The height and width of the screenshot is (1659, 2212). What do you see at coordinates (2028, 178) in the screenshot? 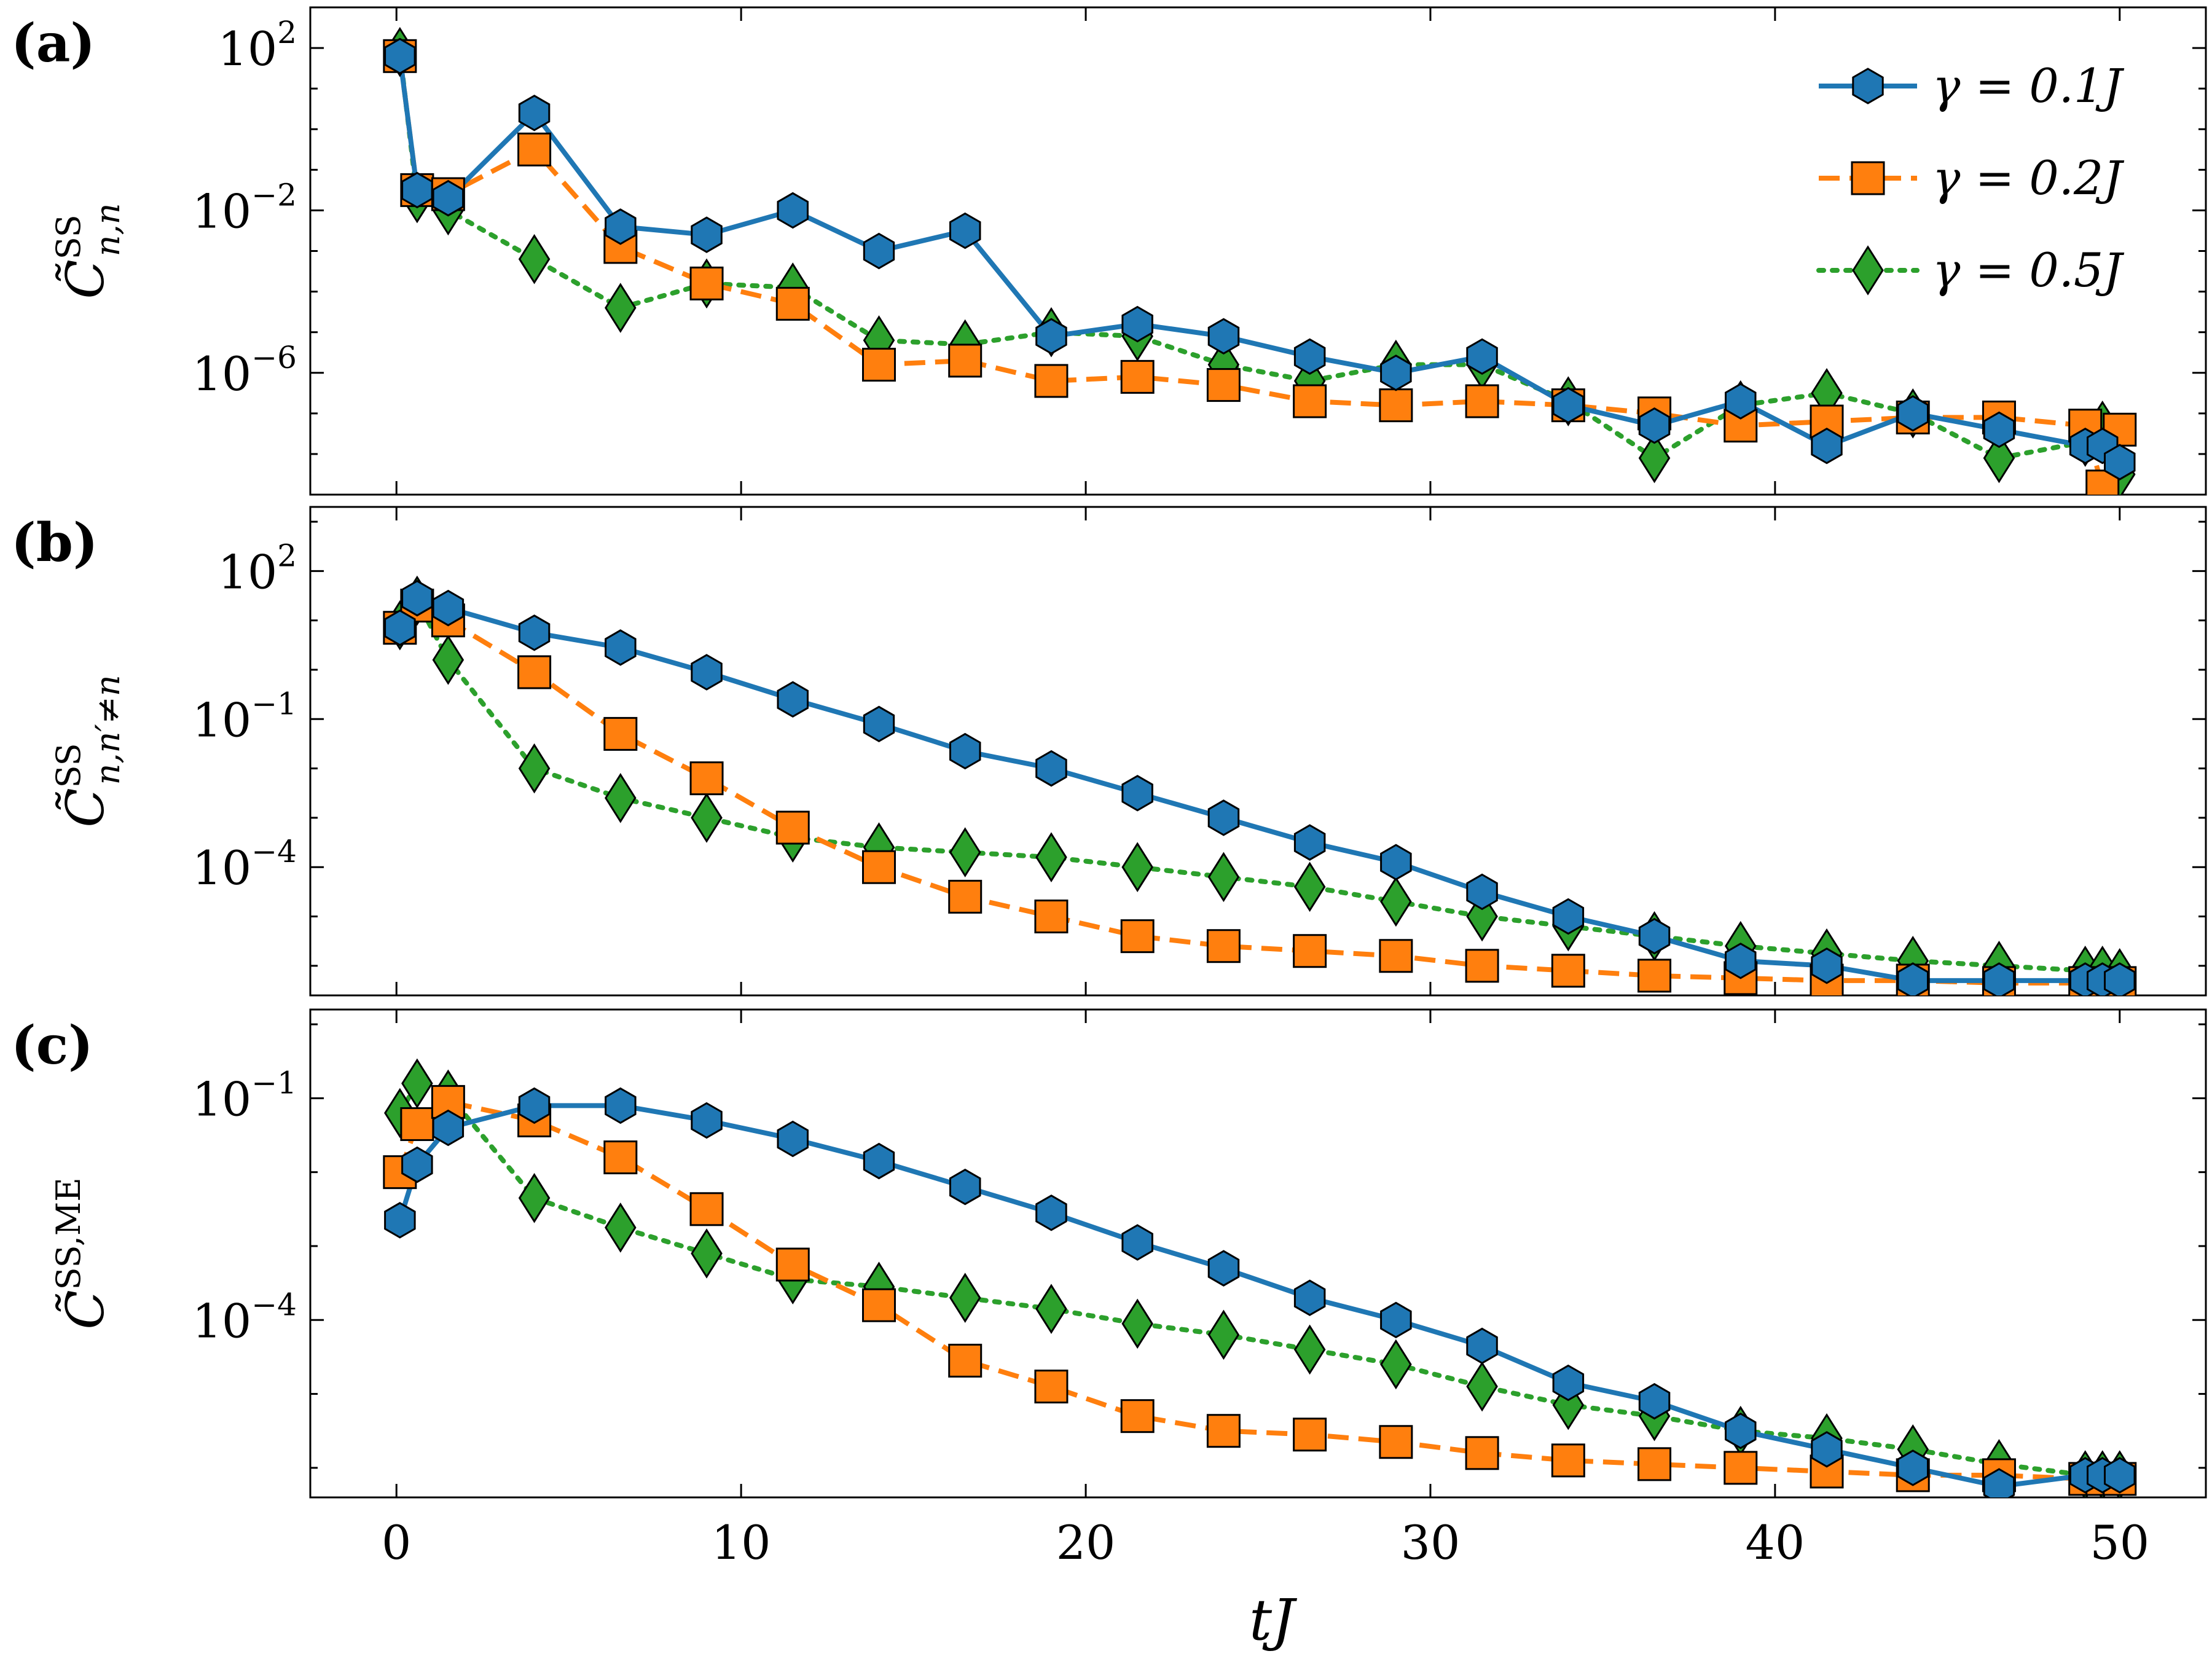
I see `legend-label: γ = 0.2J` at bounding box center [2028, 178].